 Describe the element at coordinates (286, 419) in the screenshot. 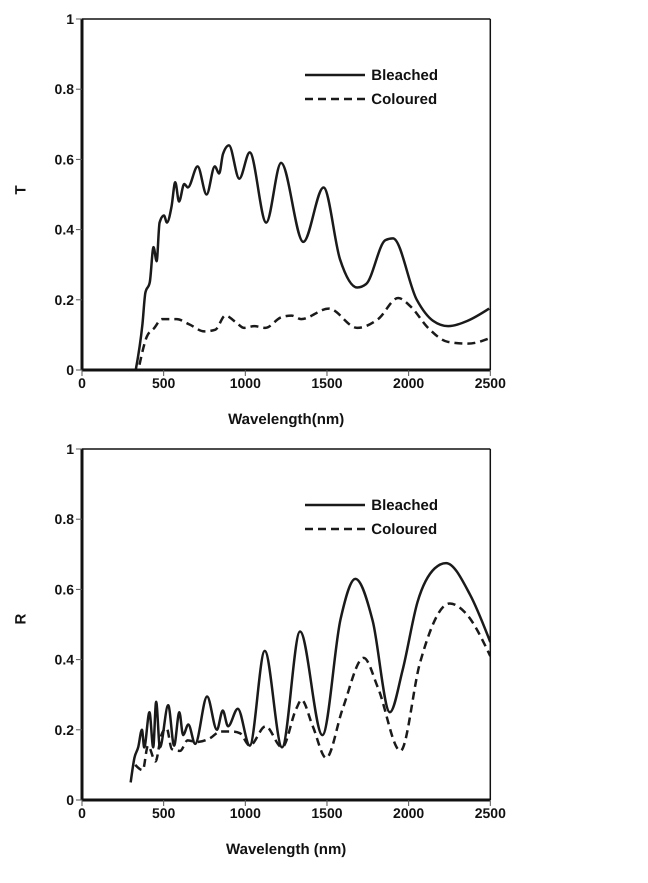

I see `x-axis-title: Wavelength(nm)` at that location.